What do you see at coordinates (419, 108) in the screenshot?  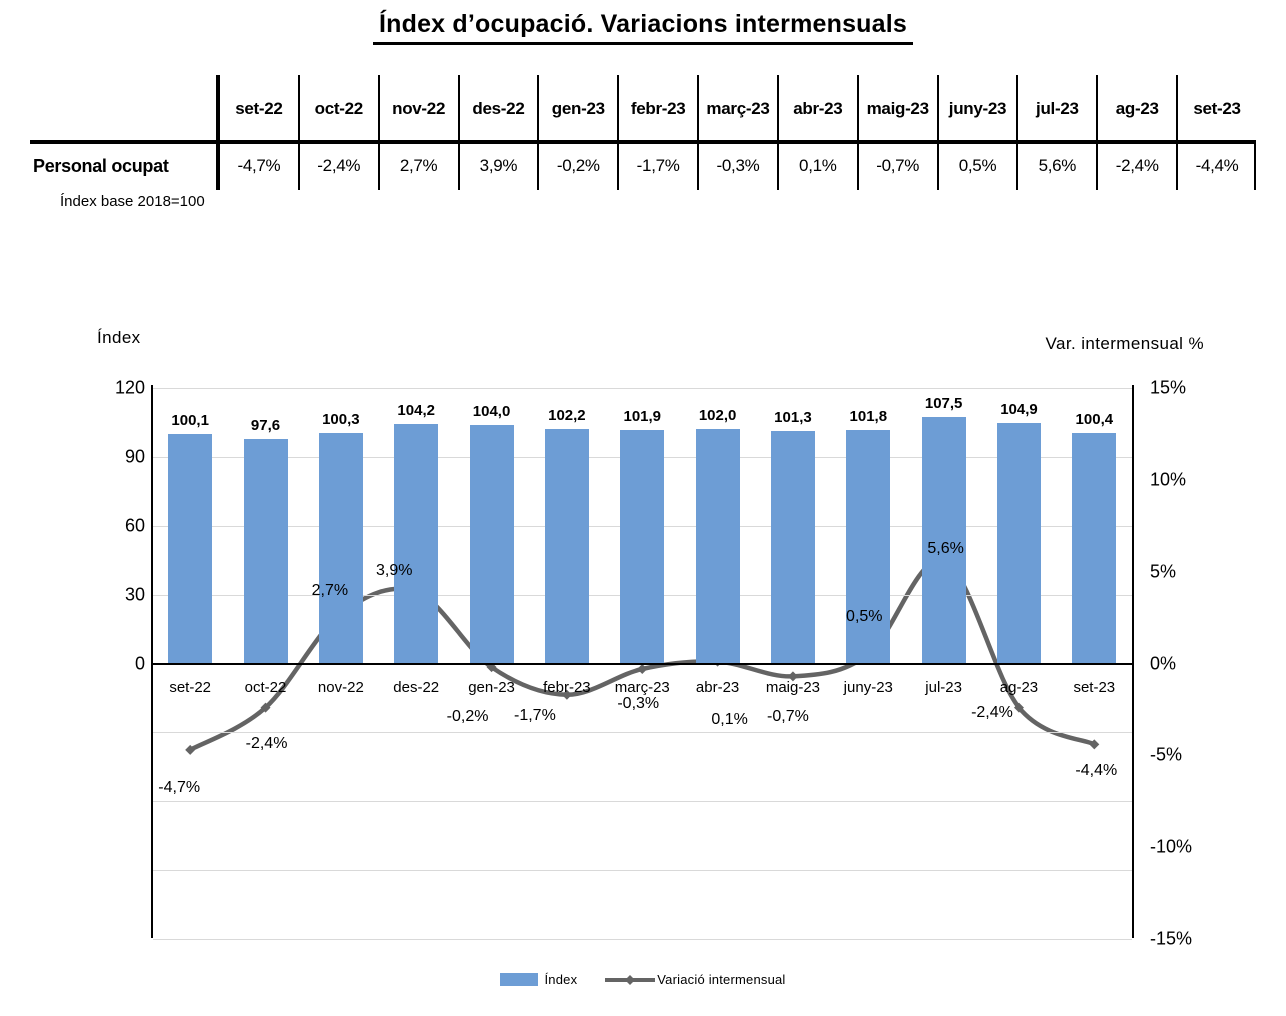 I see `column-header-cell: nov-22` at bounding box center [419, 108].